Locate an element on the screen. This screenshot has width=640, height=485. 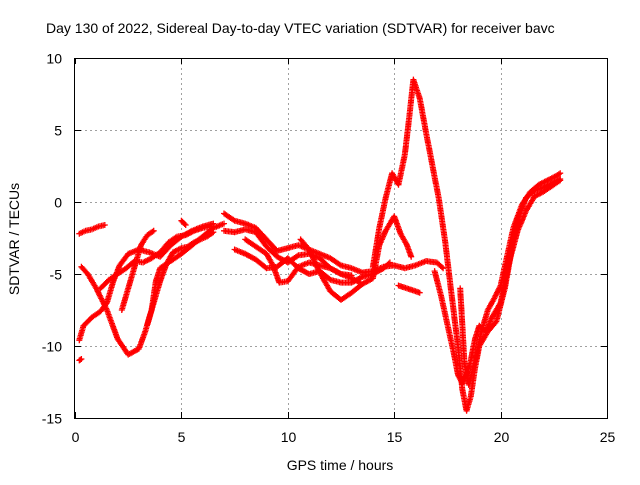
y-tick-label: -10 is located at coordinates (52, 347).